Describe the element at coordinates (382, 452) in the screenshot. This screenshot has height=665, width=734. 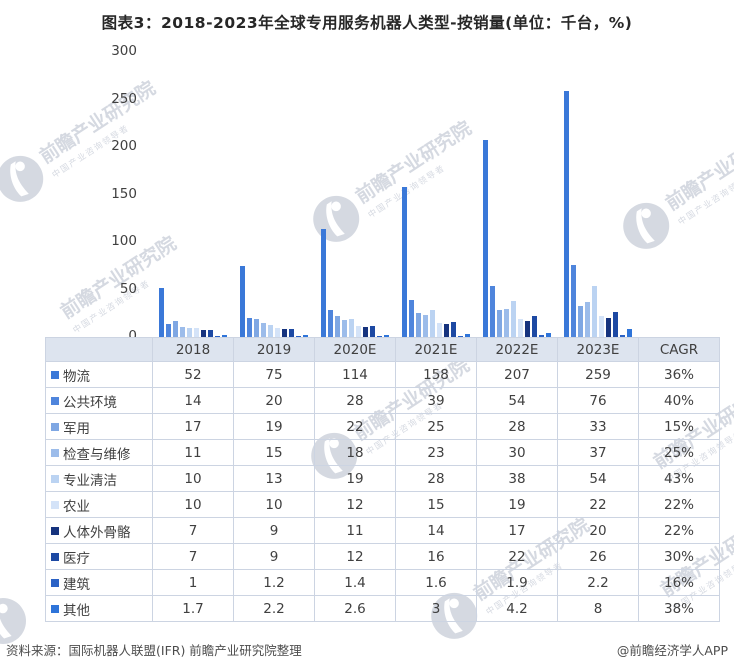
I see `table-row-检查与维修: 检查与维修 11 15 18 23 30 37 25%` at that location.